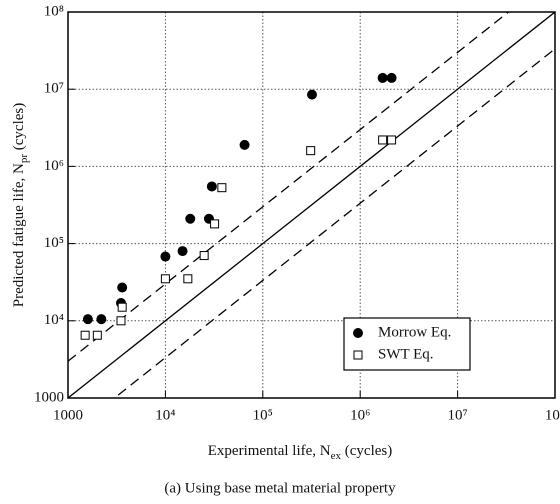  I want to click on legend-label: SWT Eq., so click(406, 354).